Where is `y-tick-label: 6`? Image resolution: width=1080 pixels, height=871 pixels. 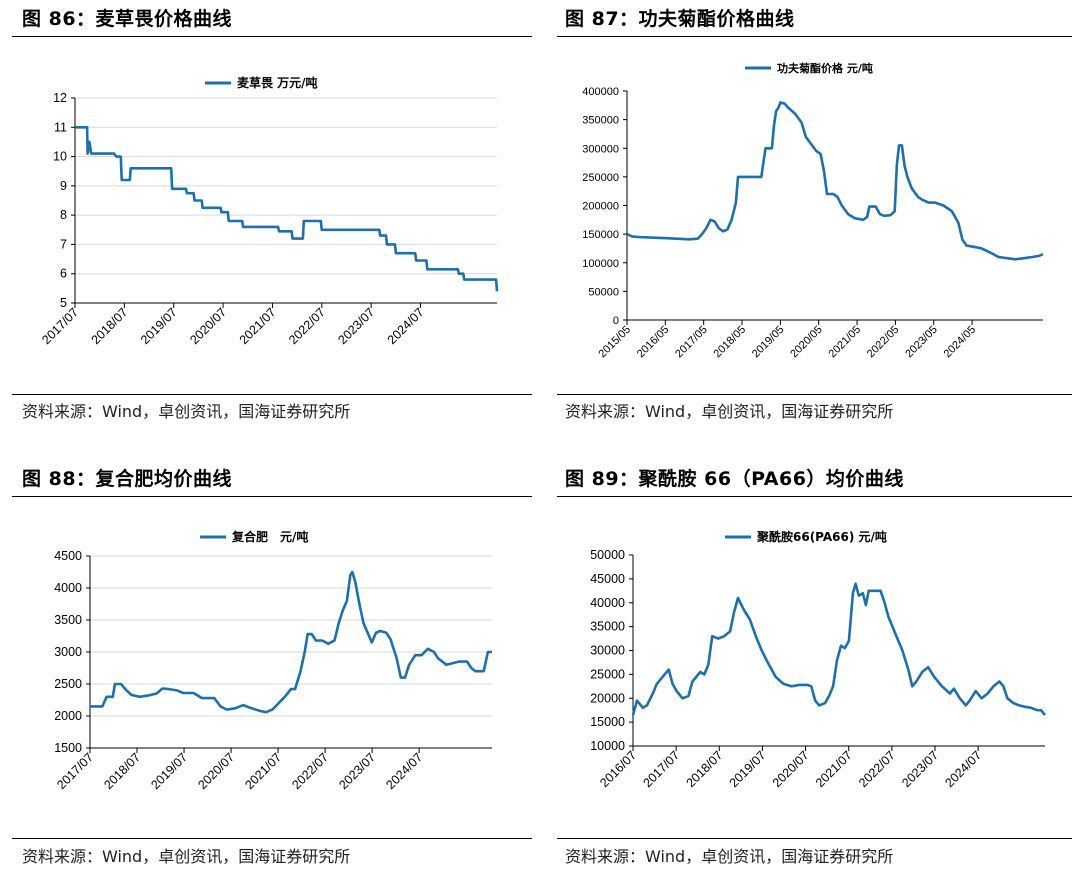
y-tick-label: 6 is located at coordinates (63, 274).